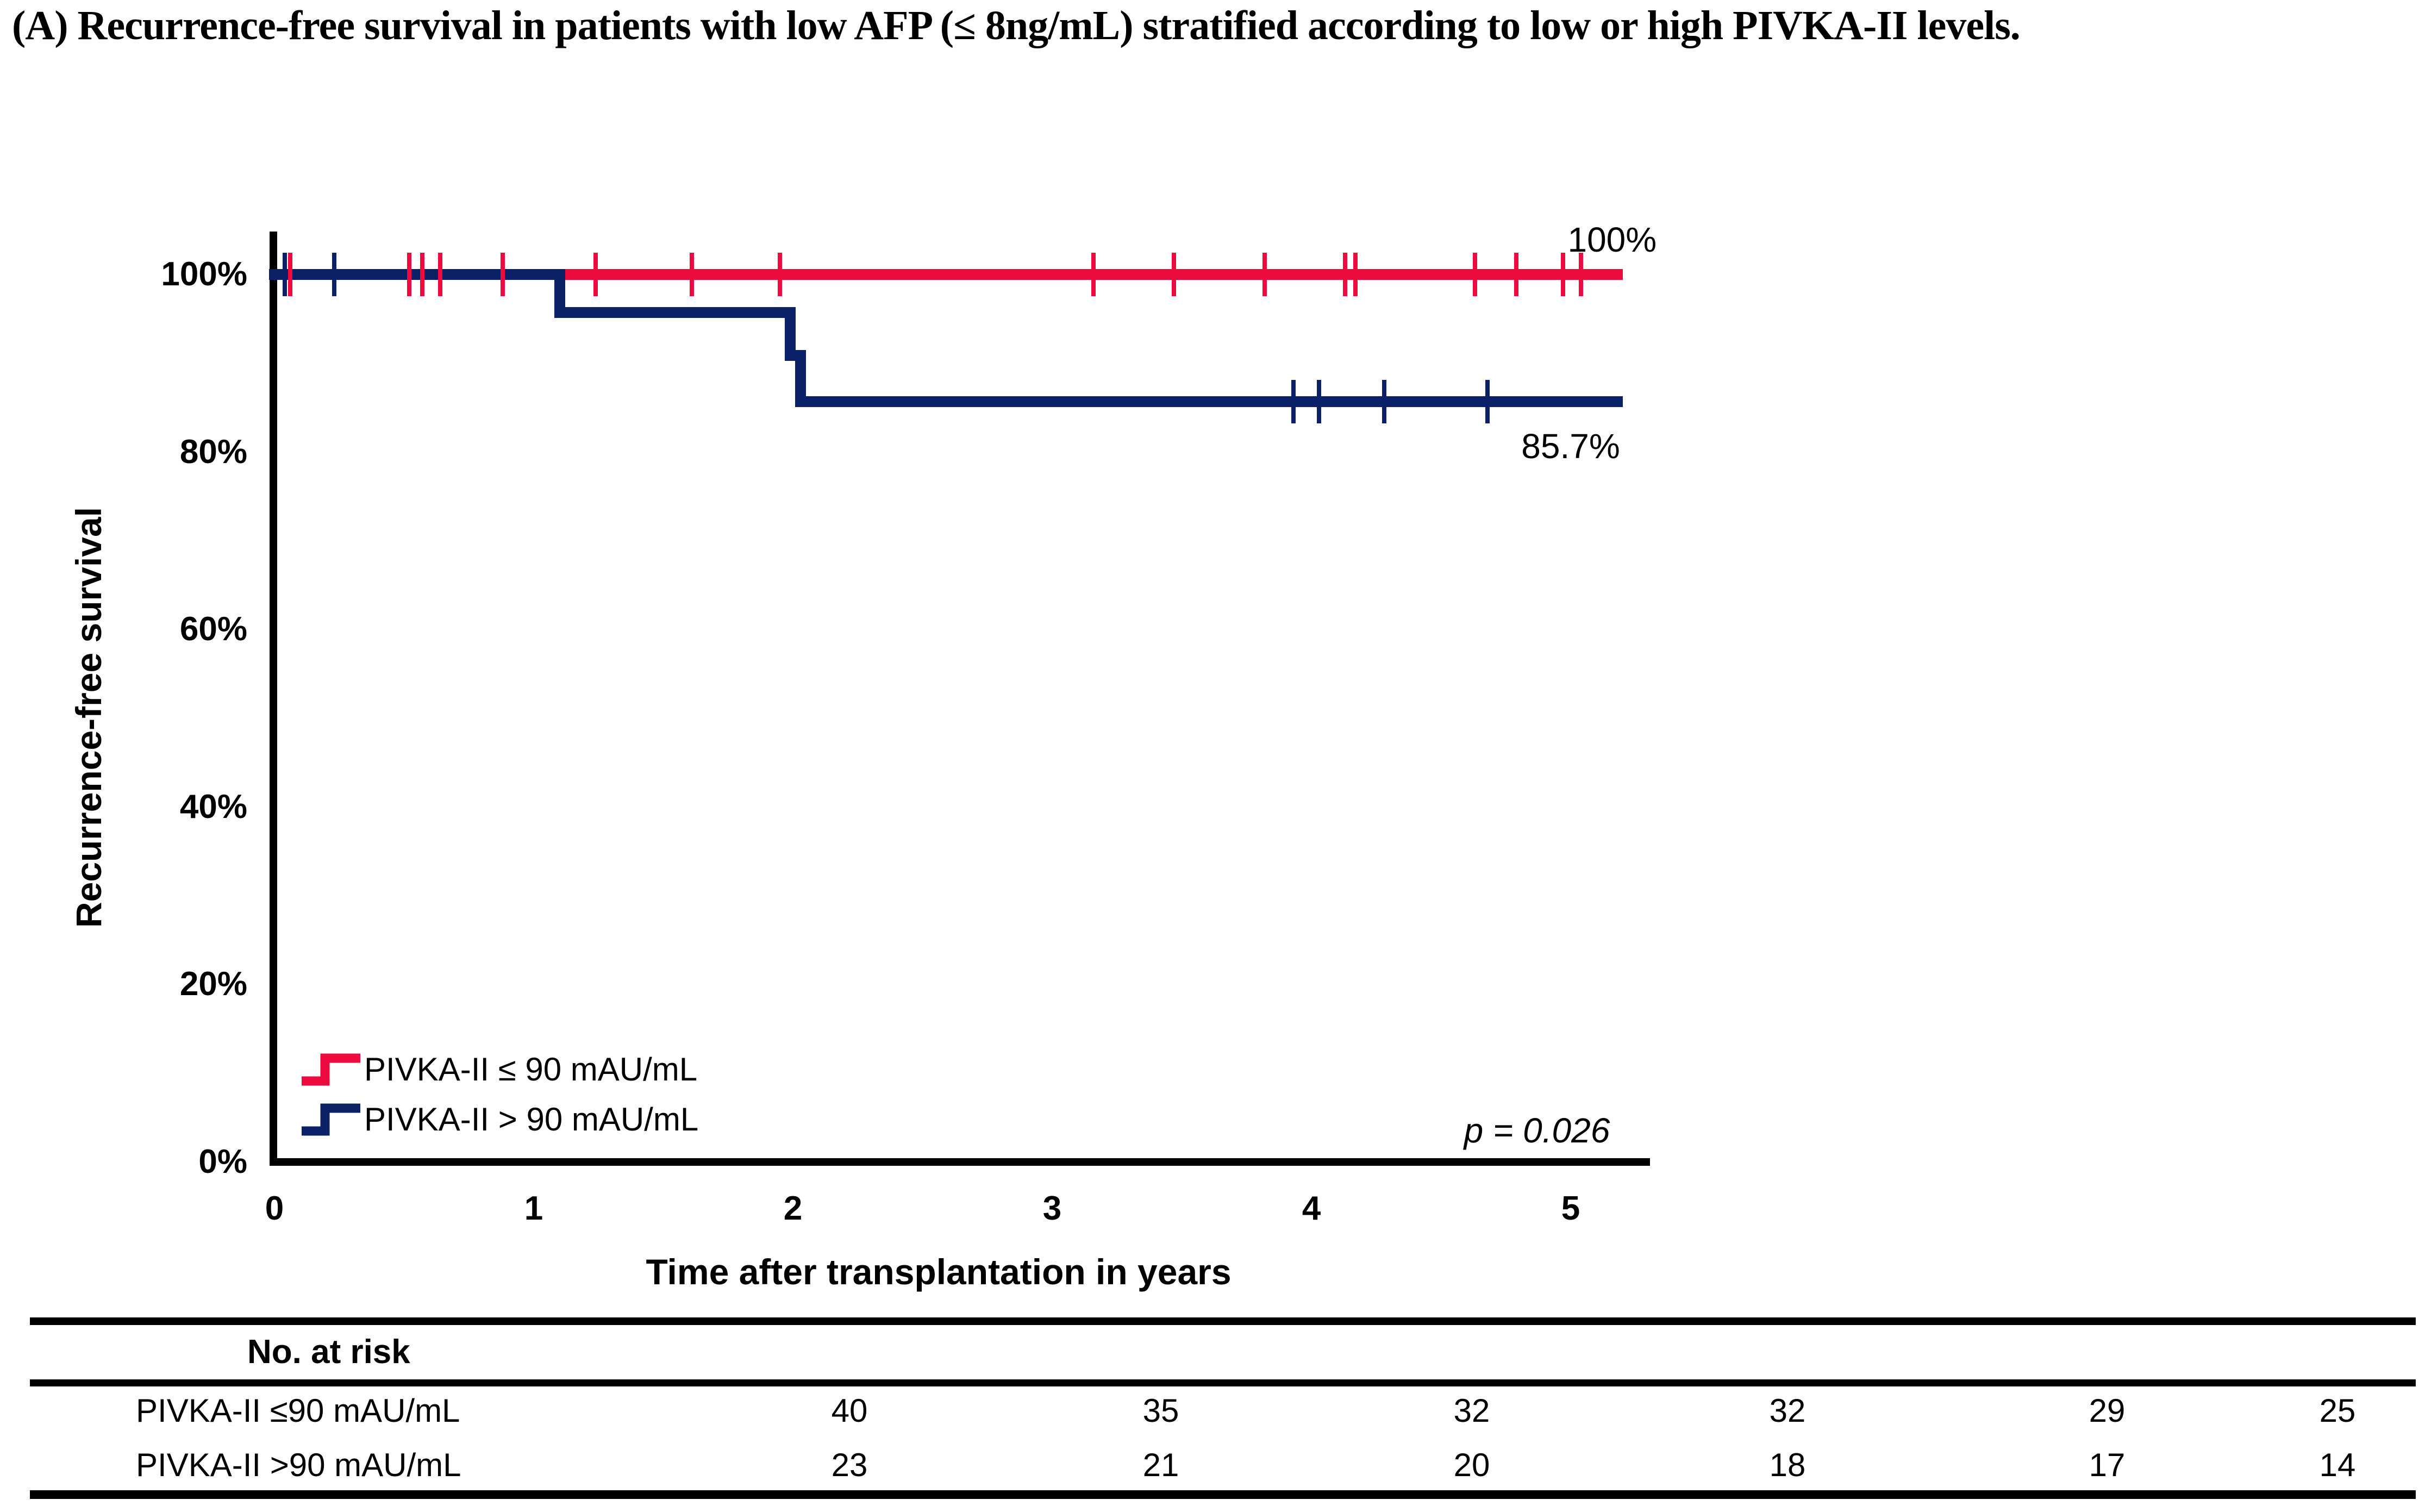  I want to click on risk-table-rule-bottom, so click(1223, 1494).